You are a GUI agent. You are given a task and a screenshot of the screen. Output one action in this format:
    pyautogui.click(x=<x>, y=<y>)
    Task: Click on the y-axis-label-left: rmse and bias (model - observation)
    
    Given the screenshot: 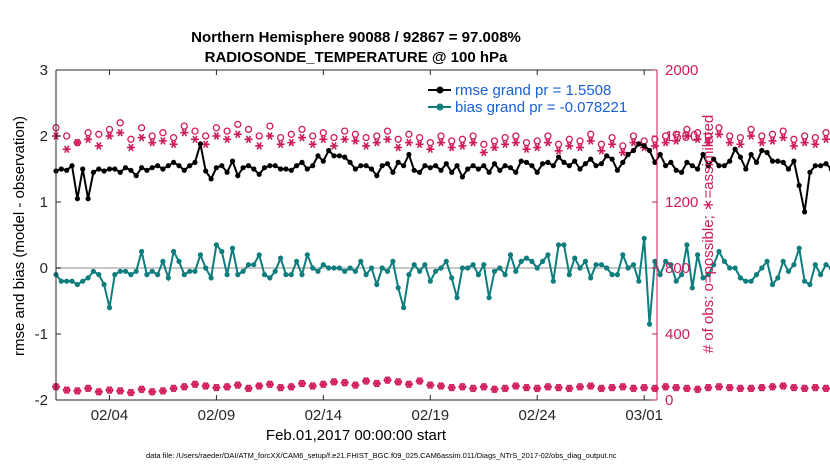 What is the action you would take?
    pyautogui.click(x=19, y=236)
    